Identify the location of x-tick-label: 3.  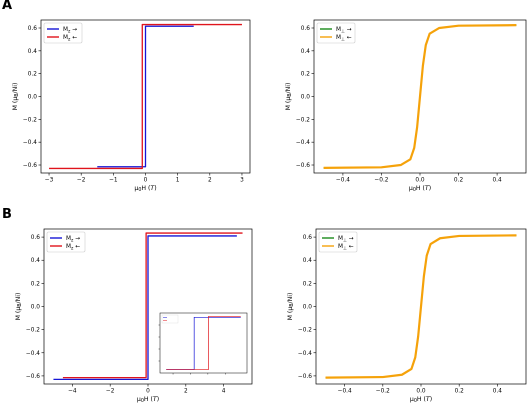
(242, 181).